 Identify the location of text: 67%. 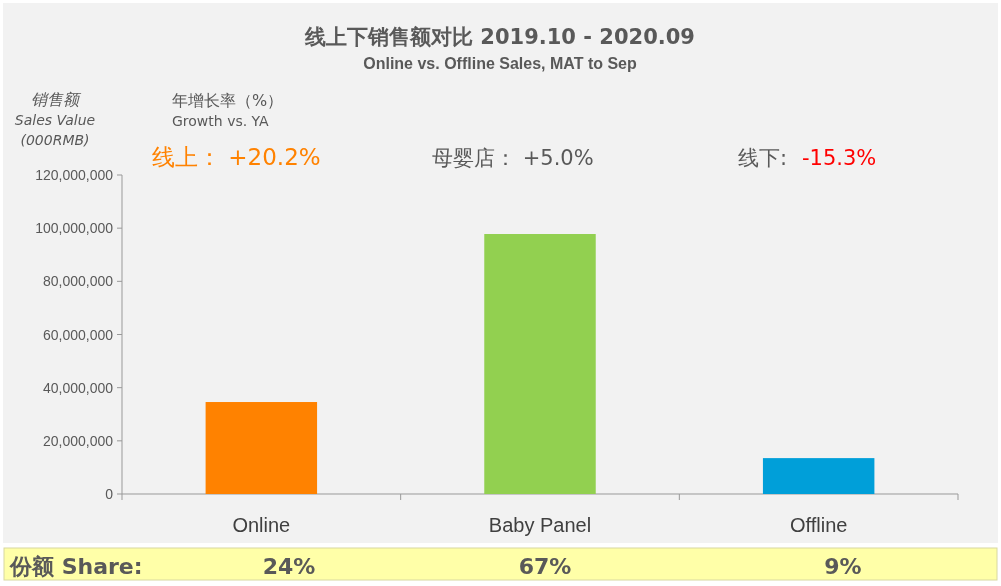
(545, 566).